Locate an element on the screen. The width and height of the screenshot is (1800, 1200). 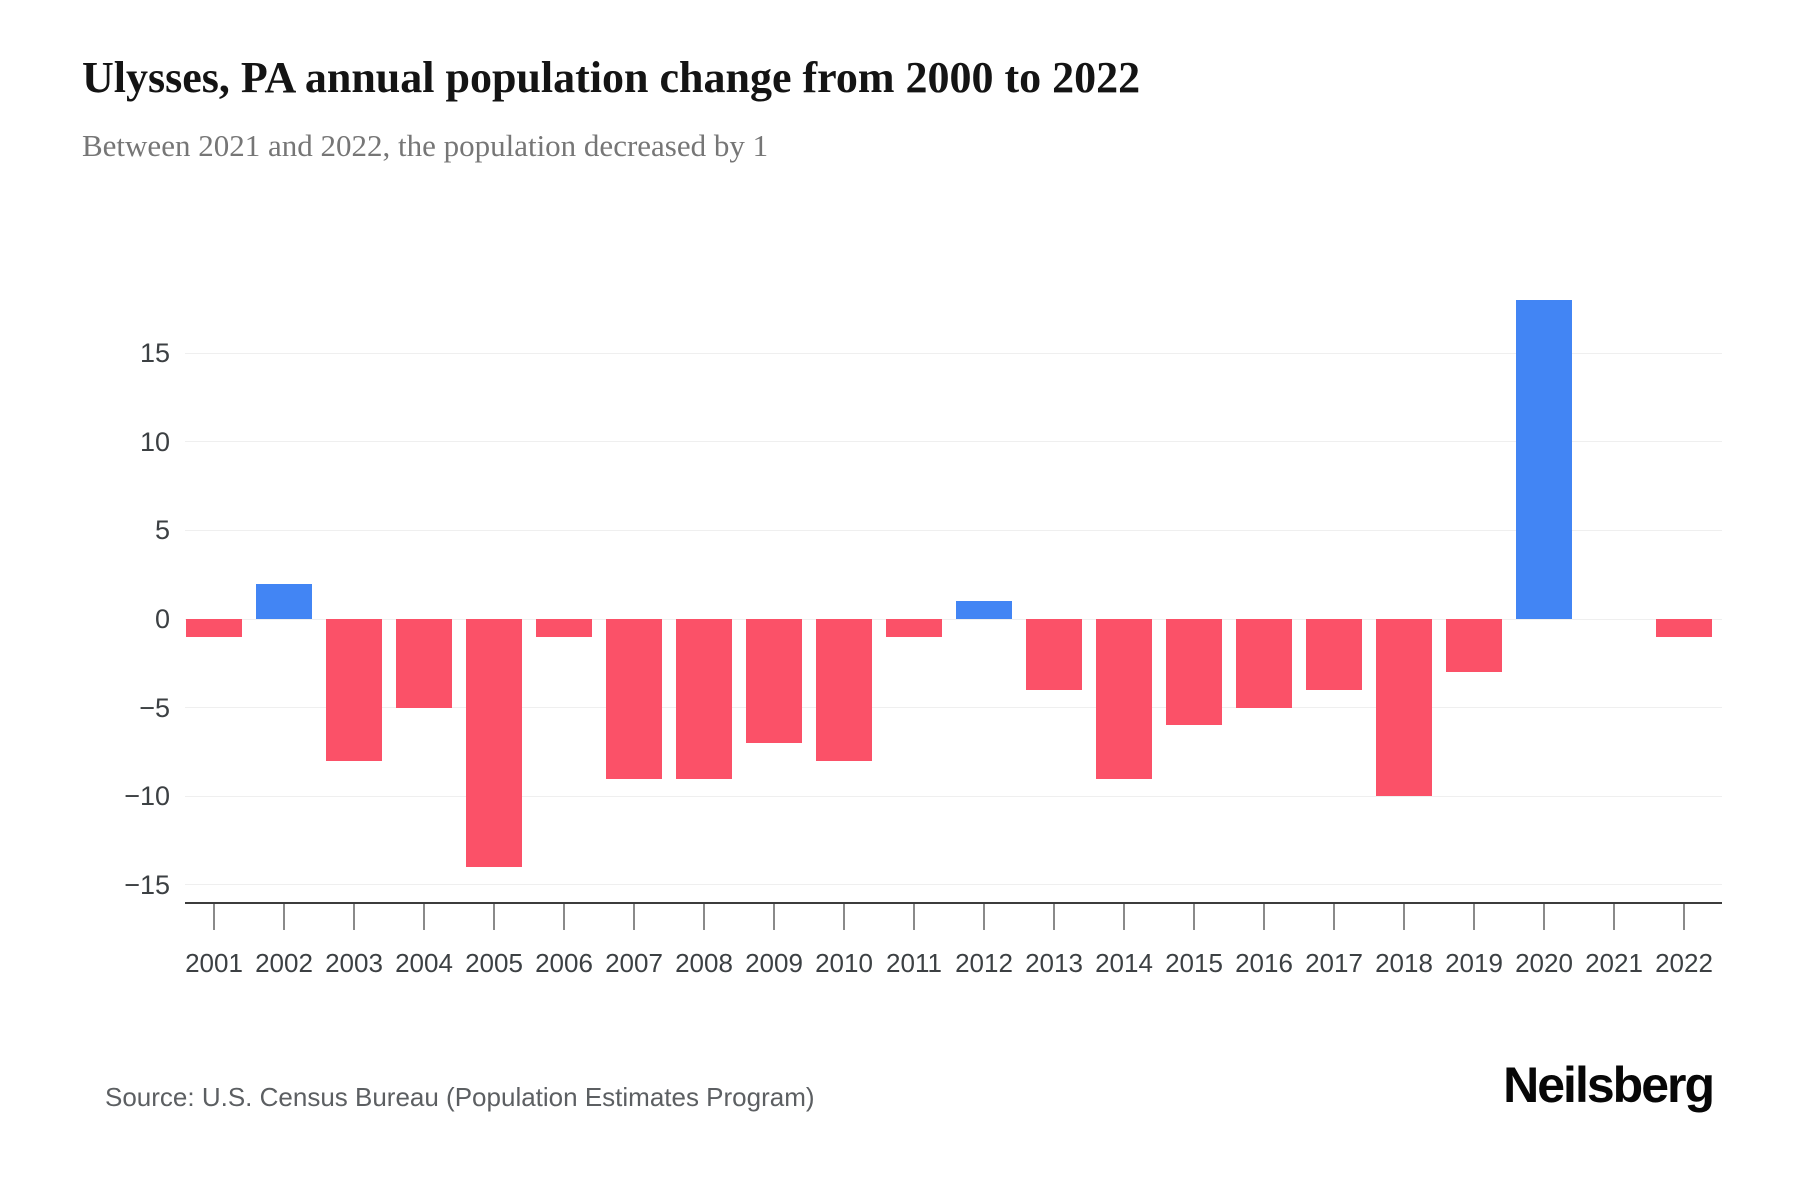
y-axis-label: −5 is located at coordinates (154, 707).